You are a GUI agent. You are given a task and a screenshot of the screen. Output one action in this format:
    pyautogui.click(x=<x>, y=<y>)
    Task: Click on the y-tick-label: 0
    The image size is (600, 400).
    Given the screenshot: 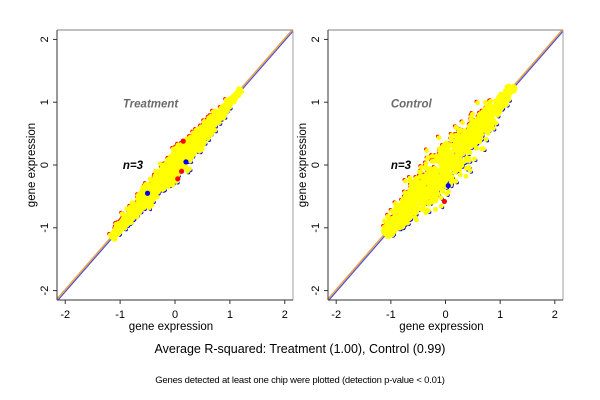 What is the action you would take?
    pyautogui.click(x=316, y=165)
    